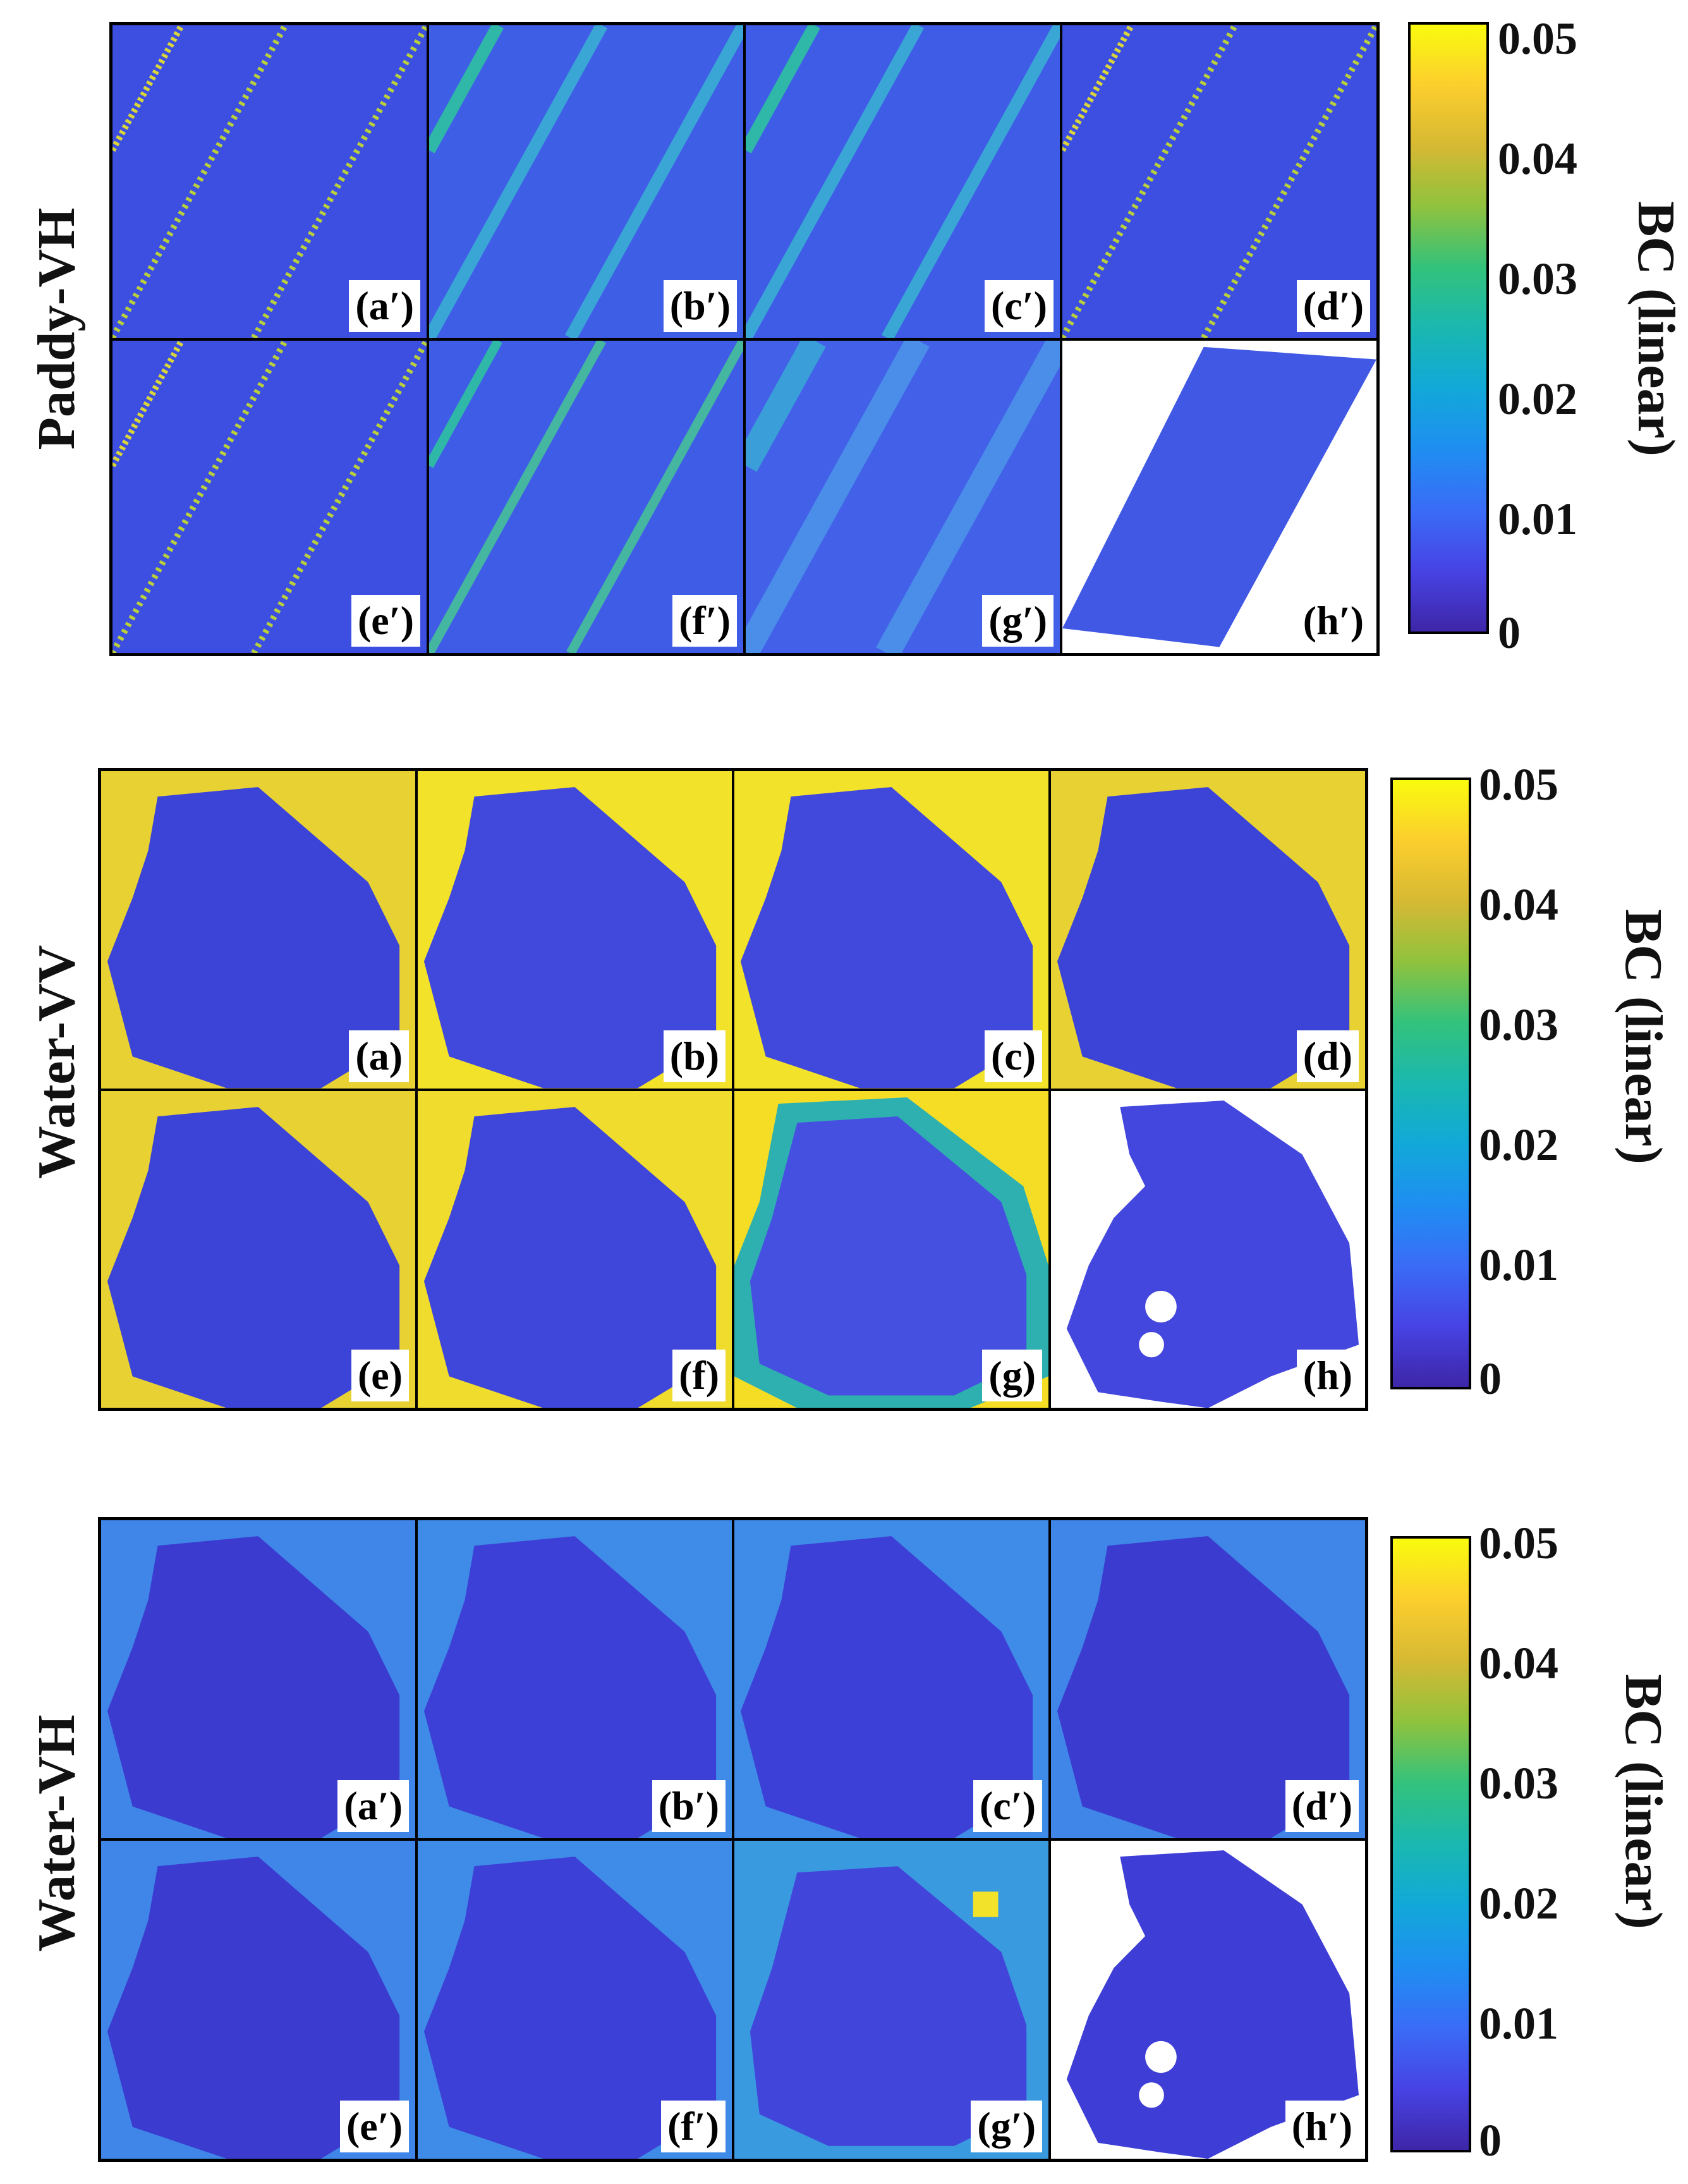  I want to click on panel-e: (e), so click(258, 1249).